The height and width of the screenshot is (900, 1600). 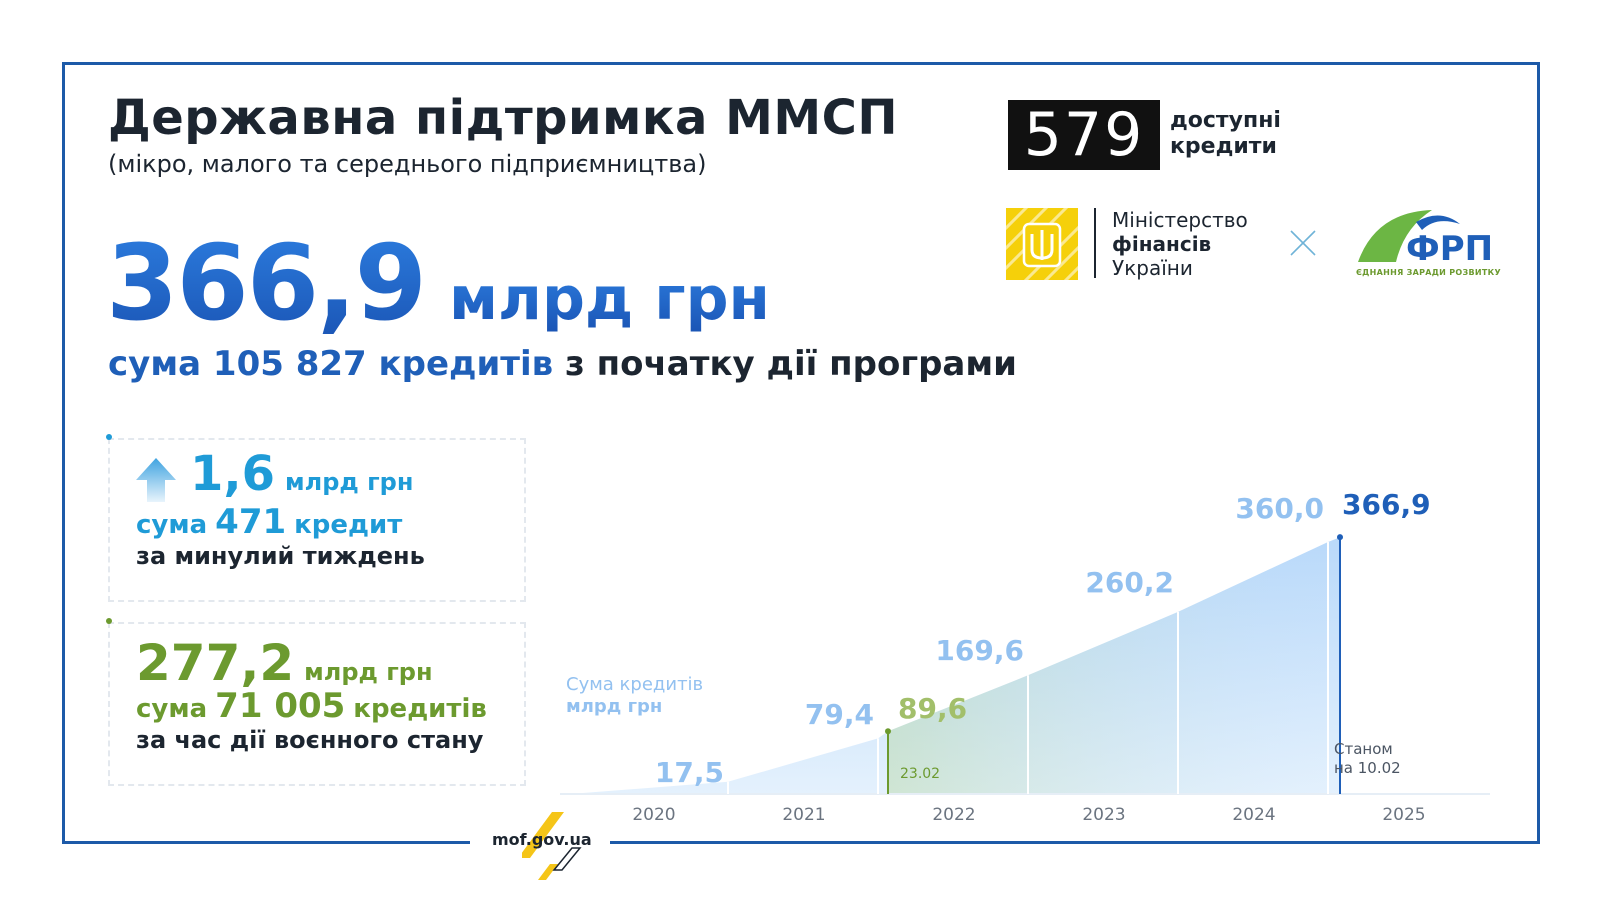 What do you see at coordinates (172, 525) in the screenshot?
I see `weekly-sum-prefix: сума` at bounding box center [172, 525].